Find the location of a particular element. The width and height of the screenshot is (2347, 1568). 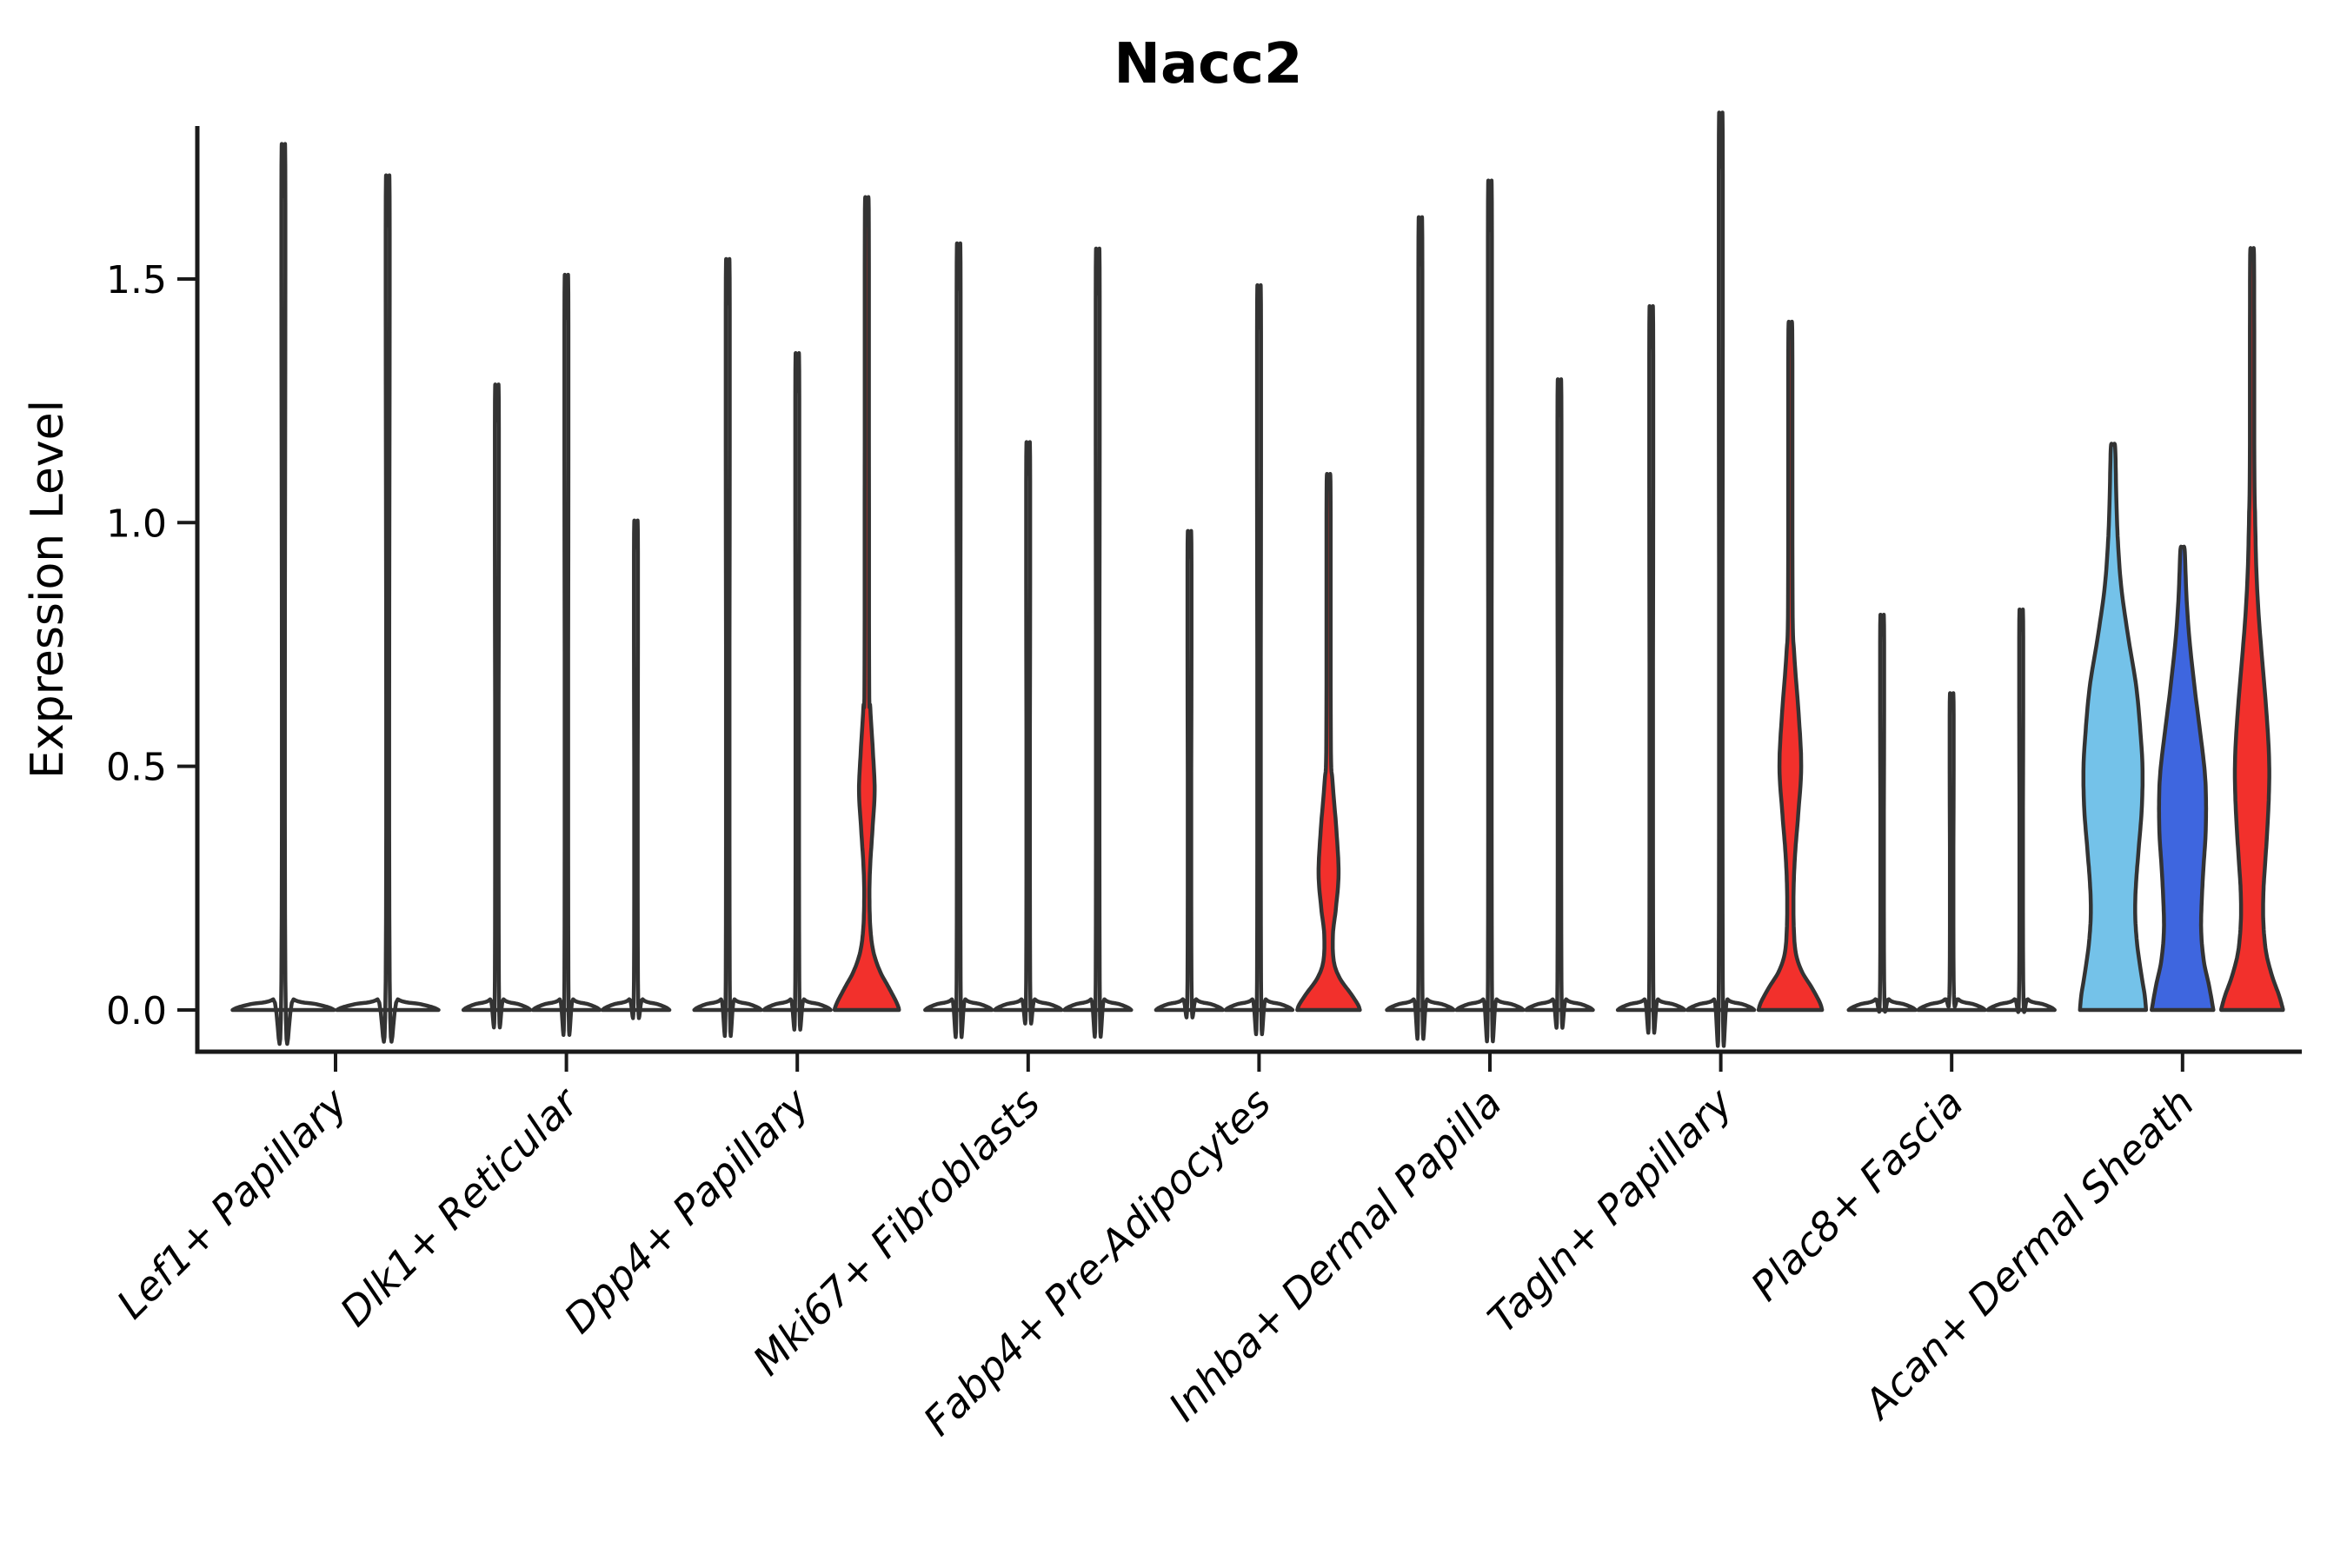

y-tick-label: 0.0 is located at coordinates (136, 1011).